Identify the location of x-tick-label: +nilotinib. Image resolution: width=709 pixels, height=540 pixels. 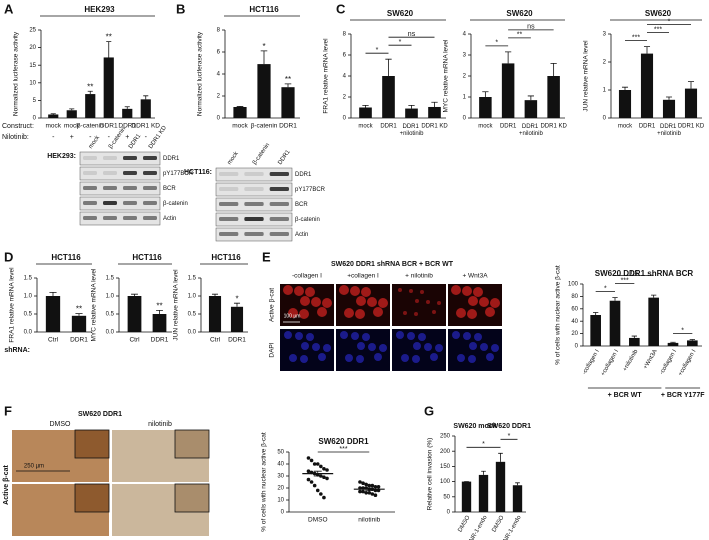
(630, 360).